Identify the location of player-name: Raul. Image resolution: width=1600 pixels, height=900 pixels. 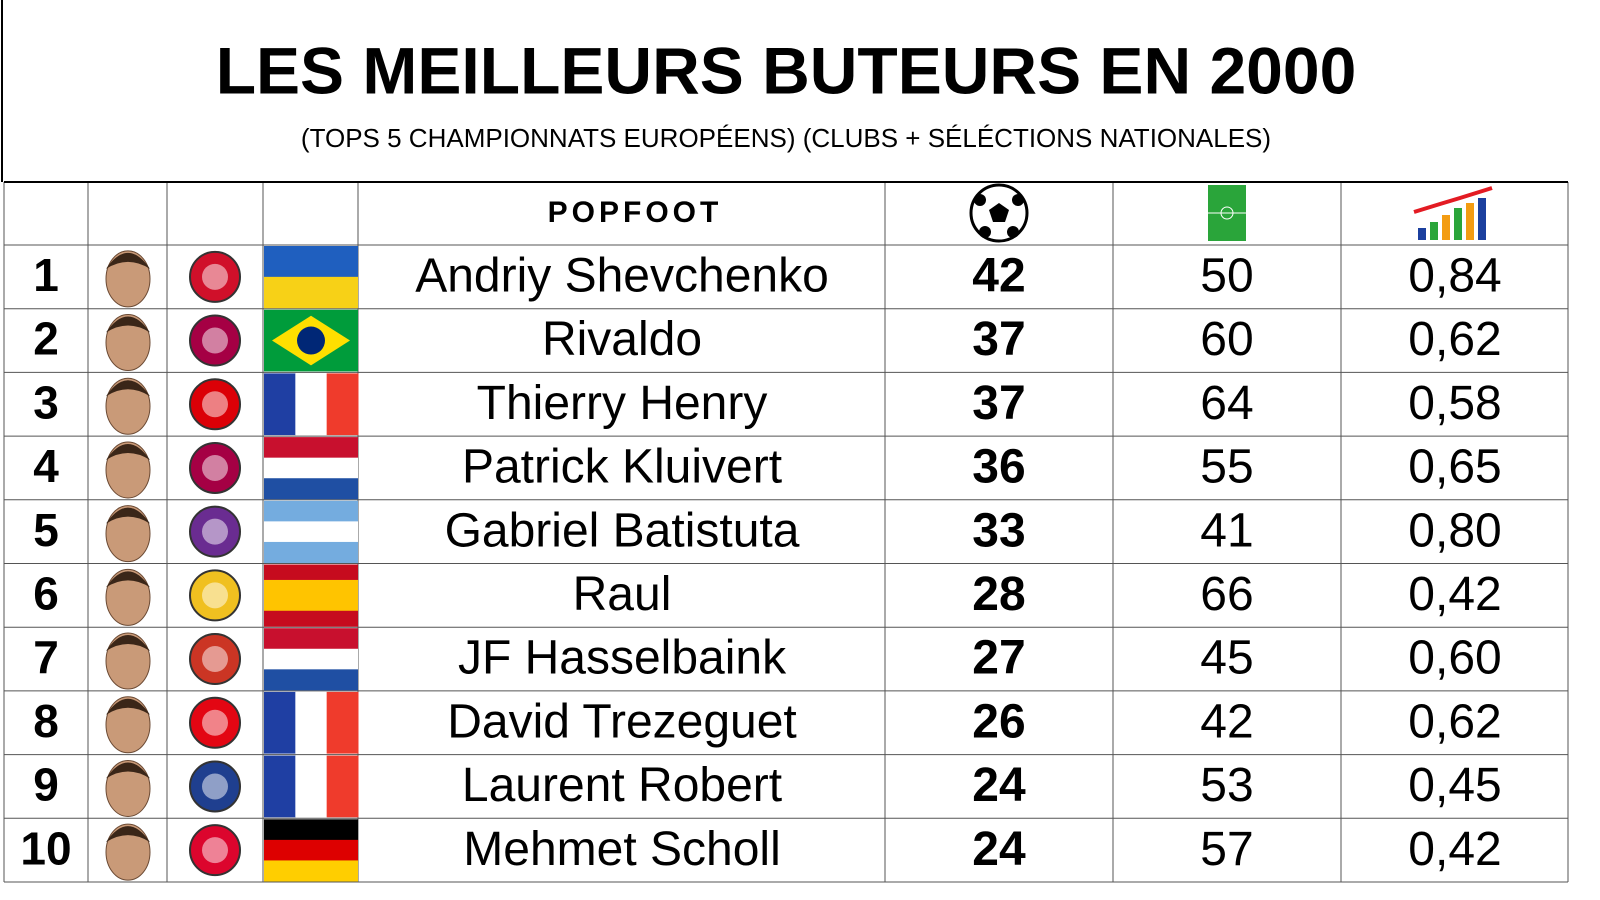
(622, 594).